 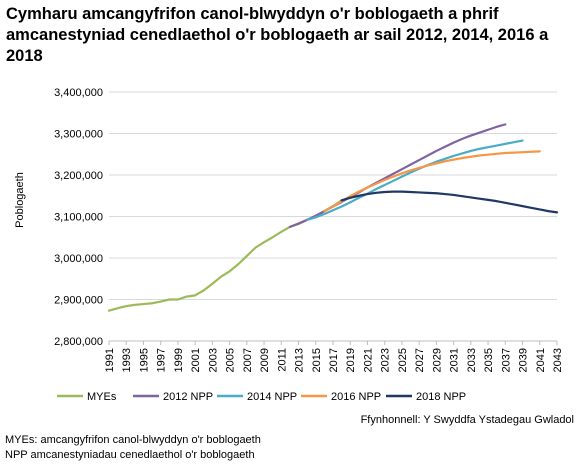 What do you see at coordinates (78, 135) in the screenshot?
I see `y-tick-label: 3,300,000` at bounding box center [78, 135].